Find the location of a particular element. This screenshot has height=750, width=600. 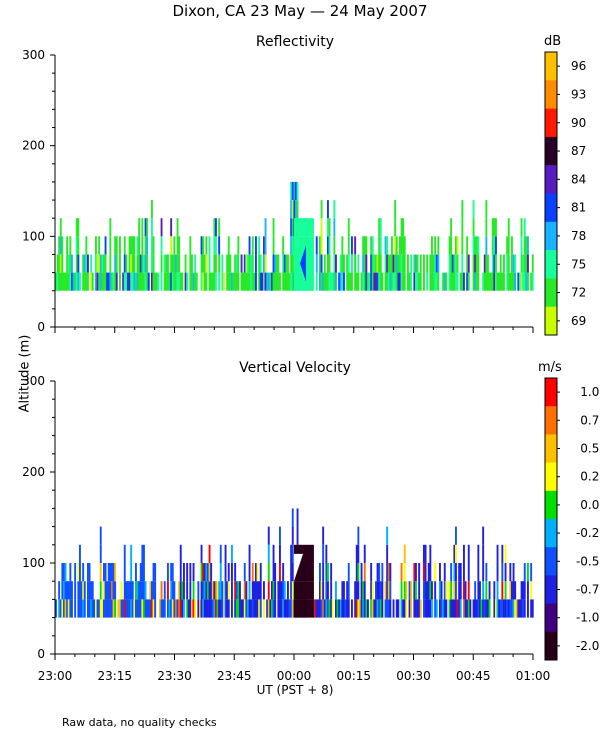

x-tick-label: 23:00 is located at coordinates (55, 676).